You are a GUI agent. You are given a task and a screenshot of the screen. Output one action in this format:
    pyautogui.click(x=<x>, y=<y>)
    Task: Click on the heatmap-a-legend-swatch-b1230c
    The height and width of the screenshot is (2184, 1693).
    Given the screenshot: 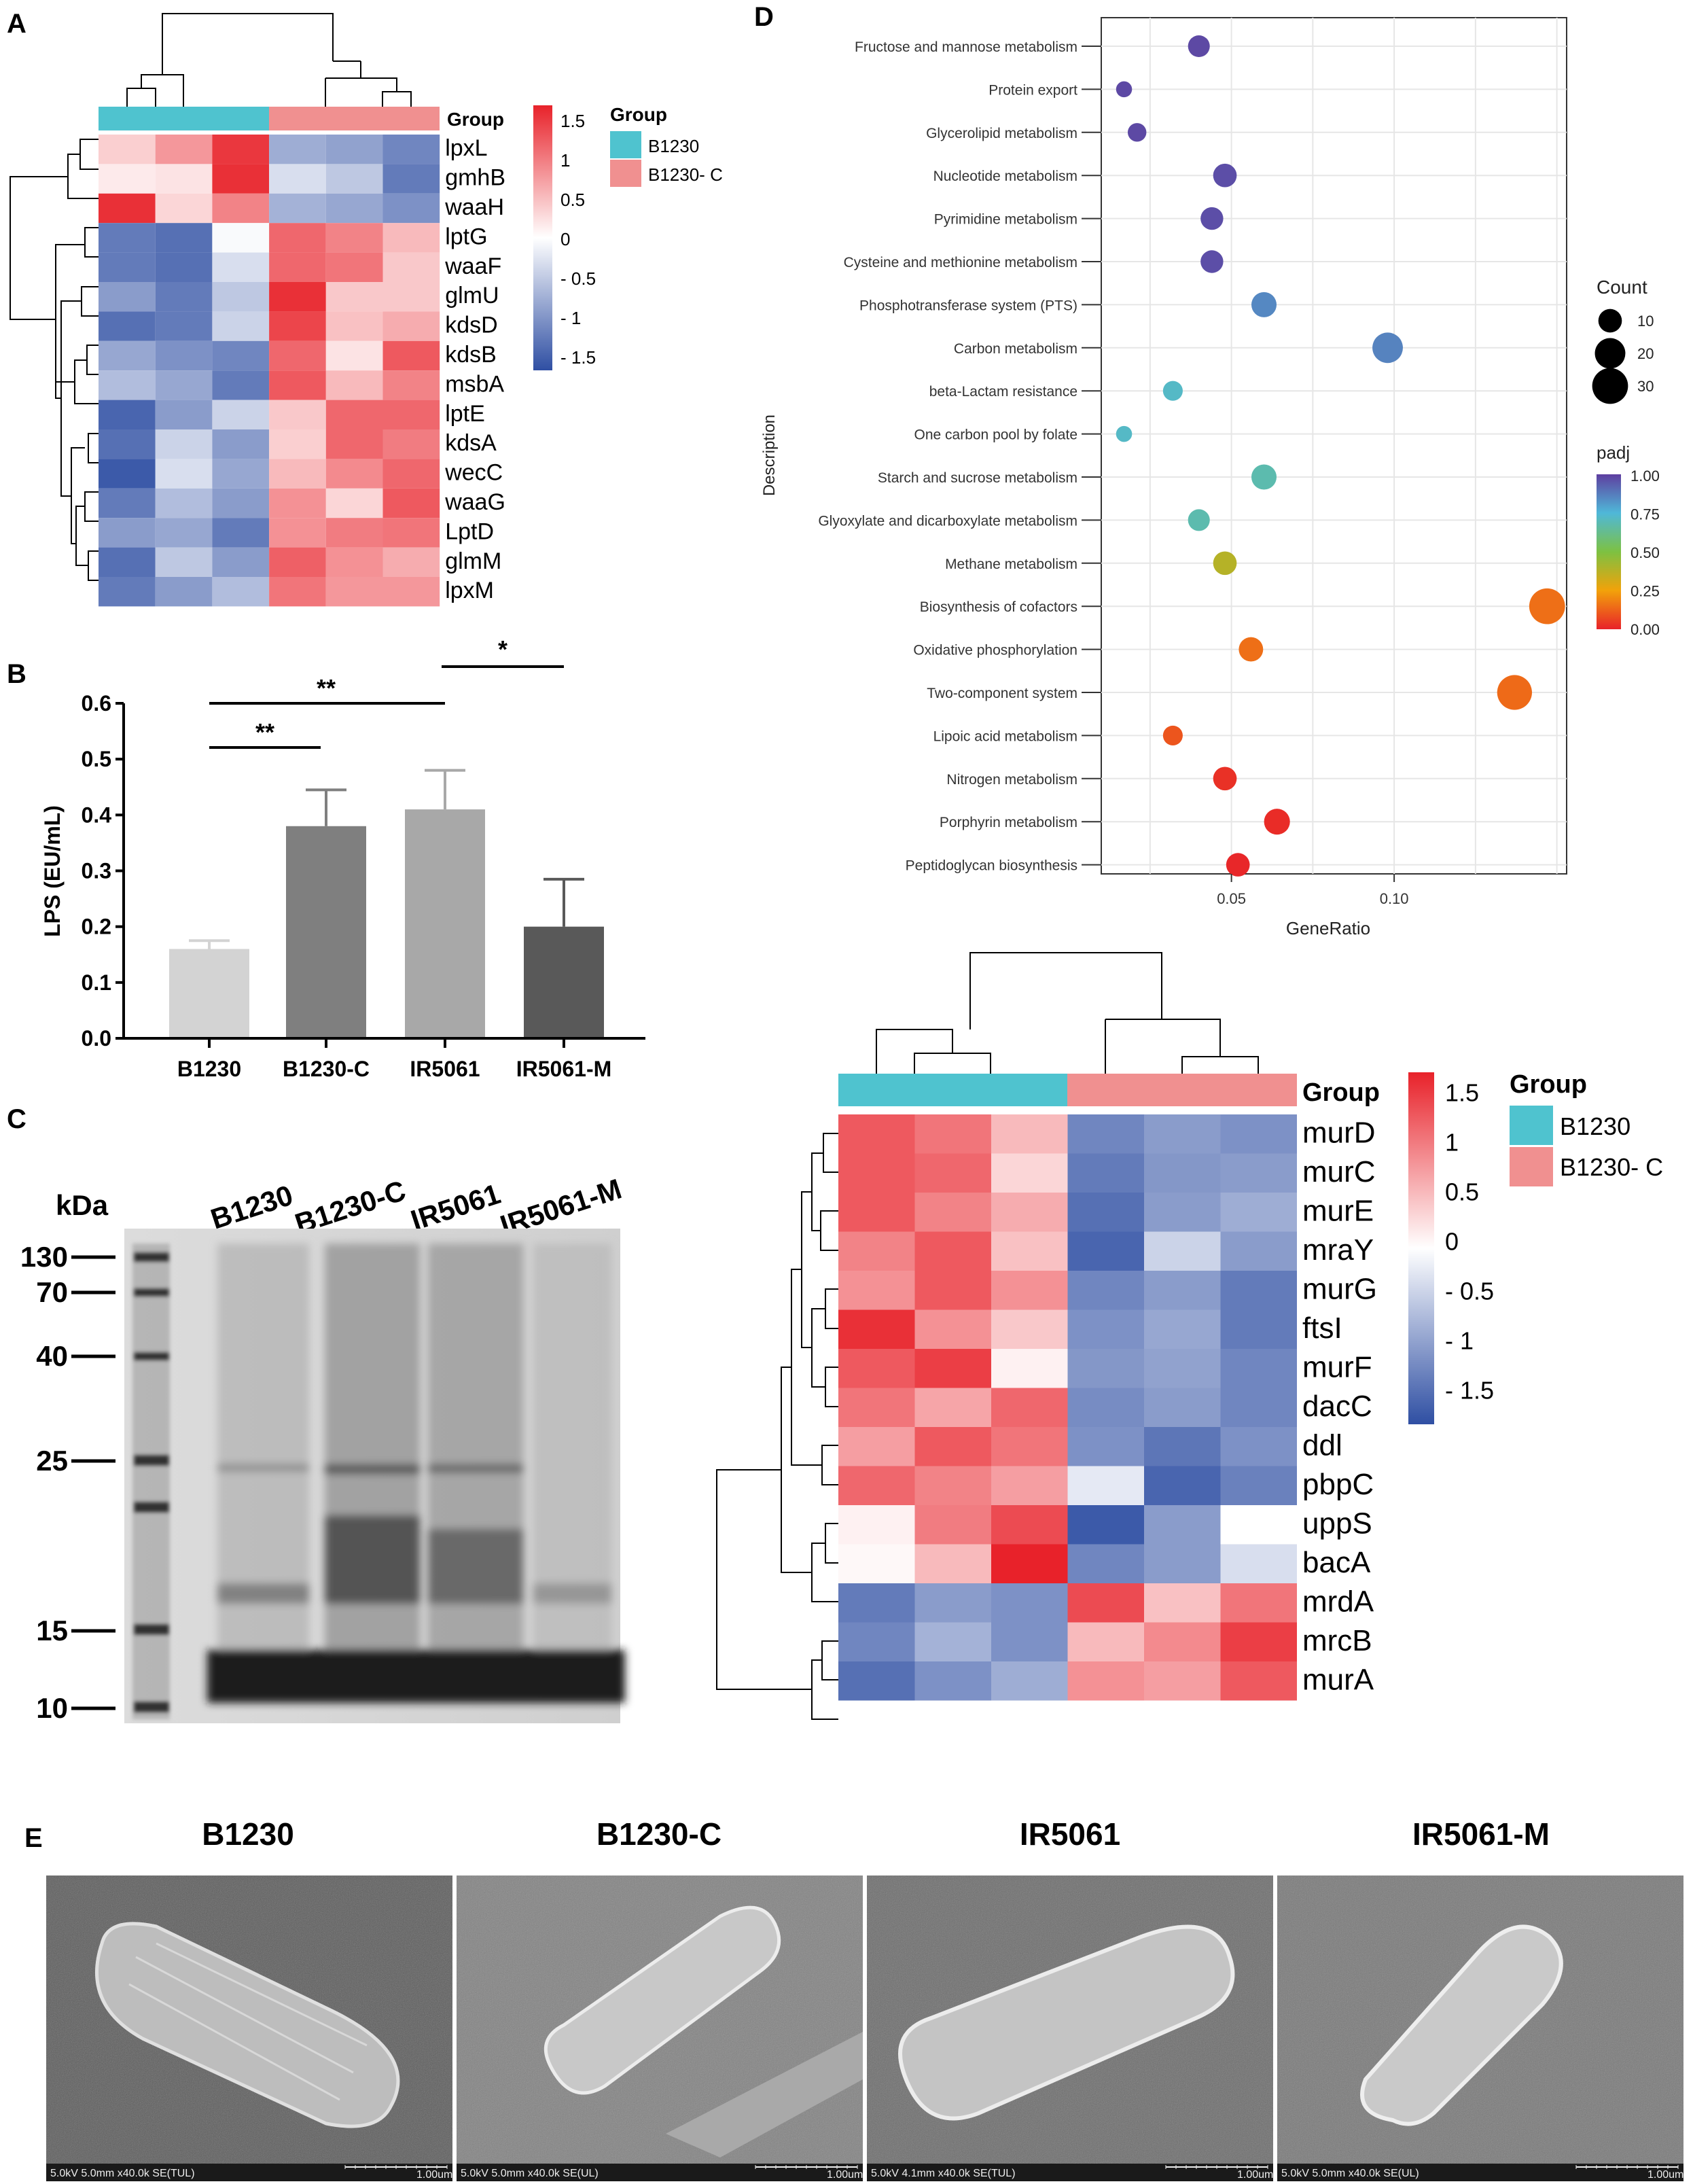 What is the action you would take?
    pyautogui.click(x=625, y=173)
    